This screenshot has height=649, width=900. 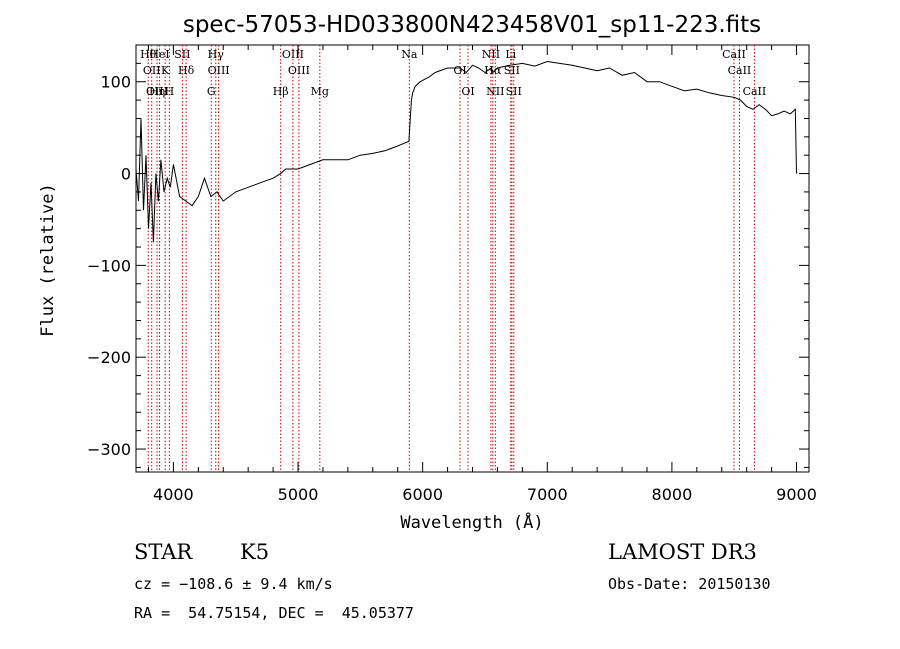 I want to click on y-tick-label: −100, so click(x=109, y=265).